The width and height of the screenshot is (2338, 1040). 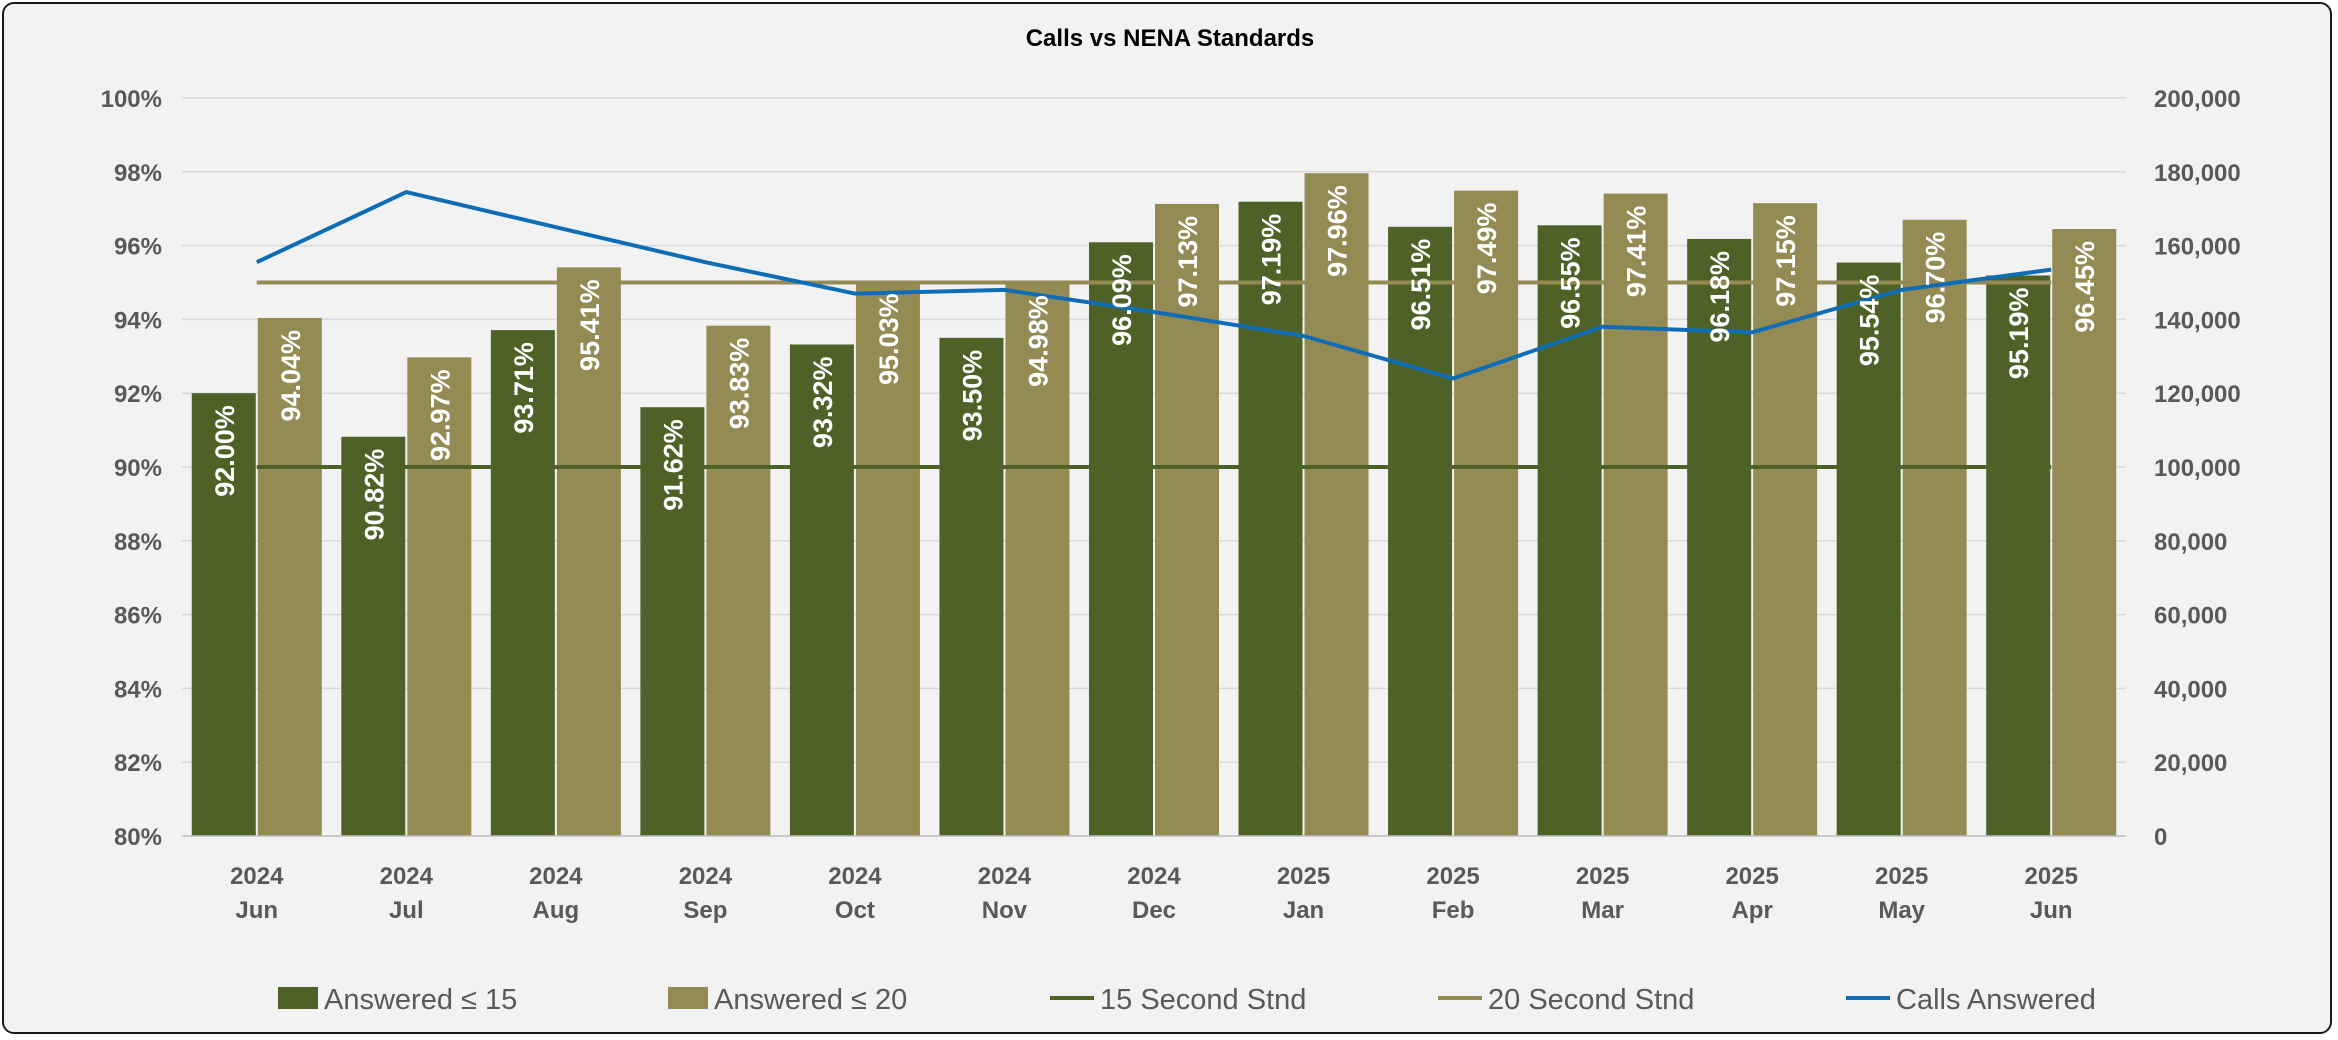 I want to click on chart-title: Calls vs NENA Standards, so click(x=1170, y=38).